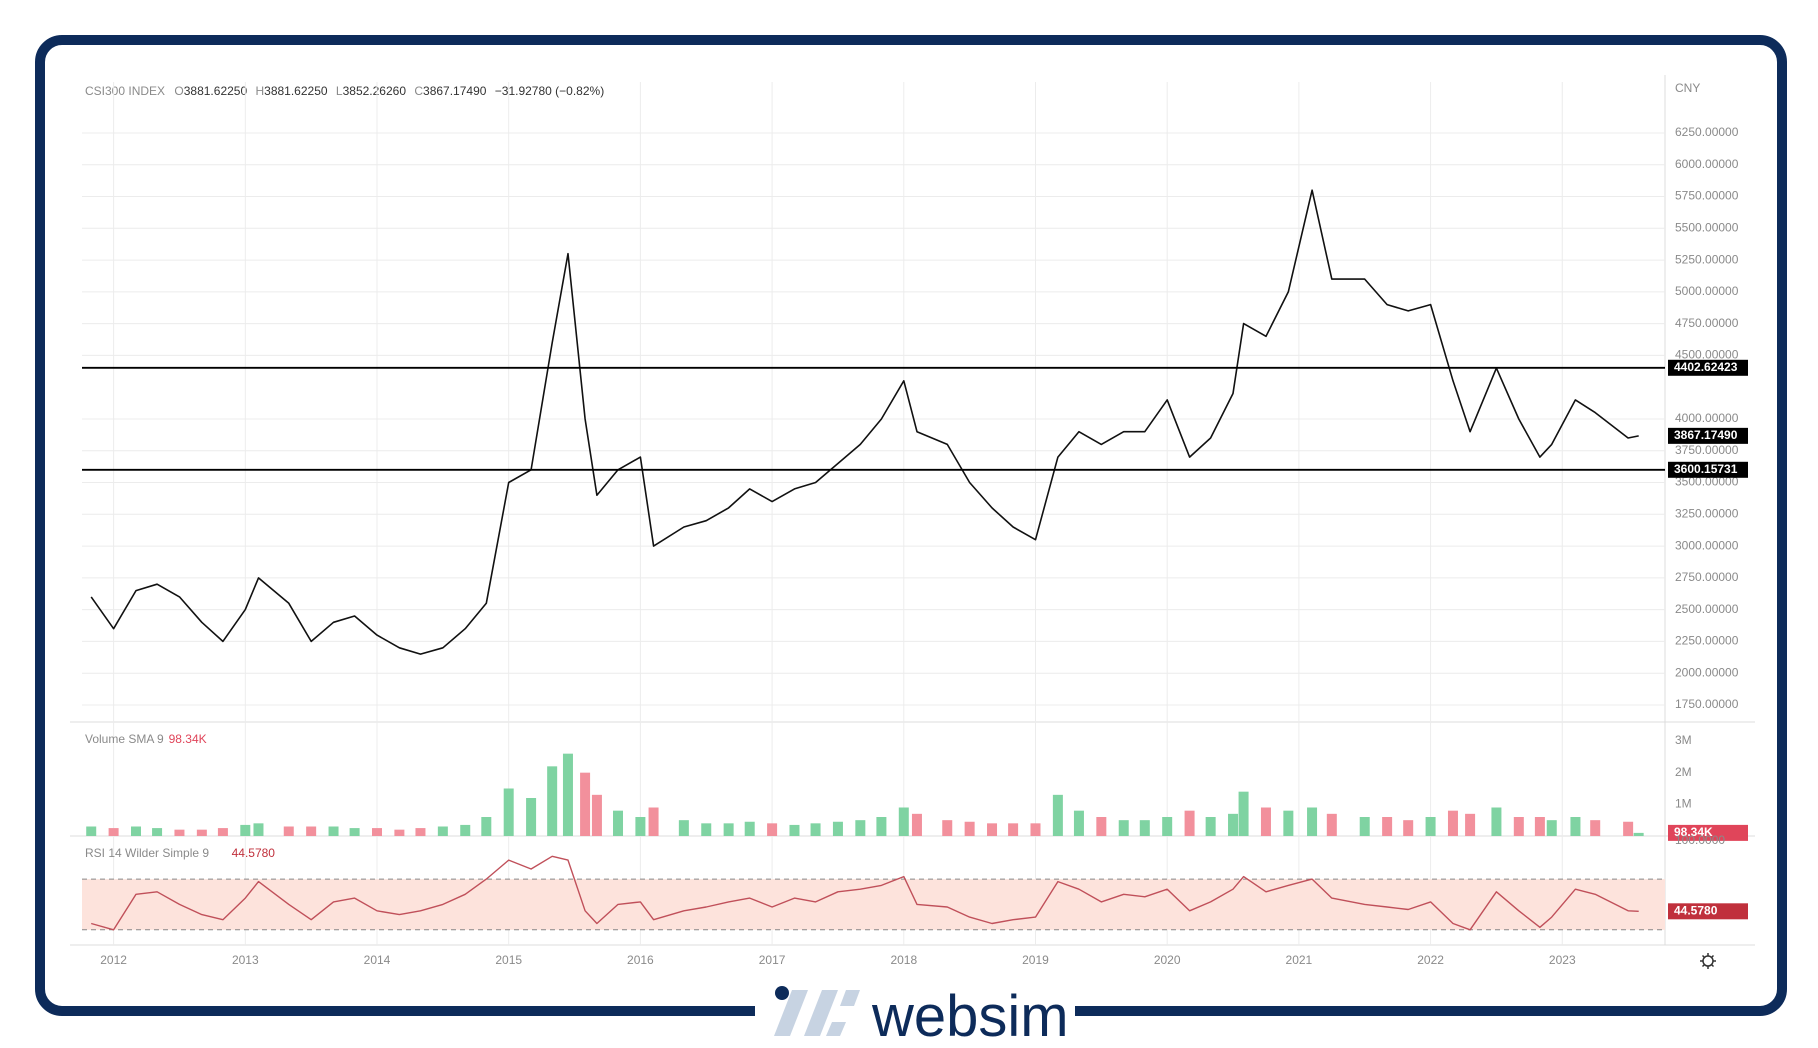 The height and width of the screenshot is (1048, 1818). I want to click on y-tick-label: 100.0000, so click(1700, 840).